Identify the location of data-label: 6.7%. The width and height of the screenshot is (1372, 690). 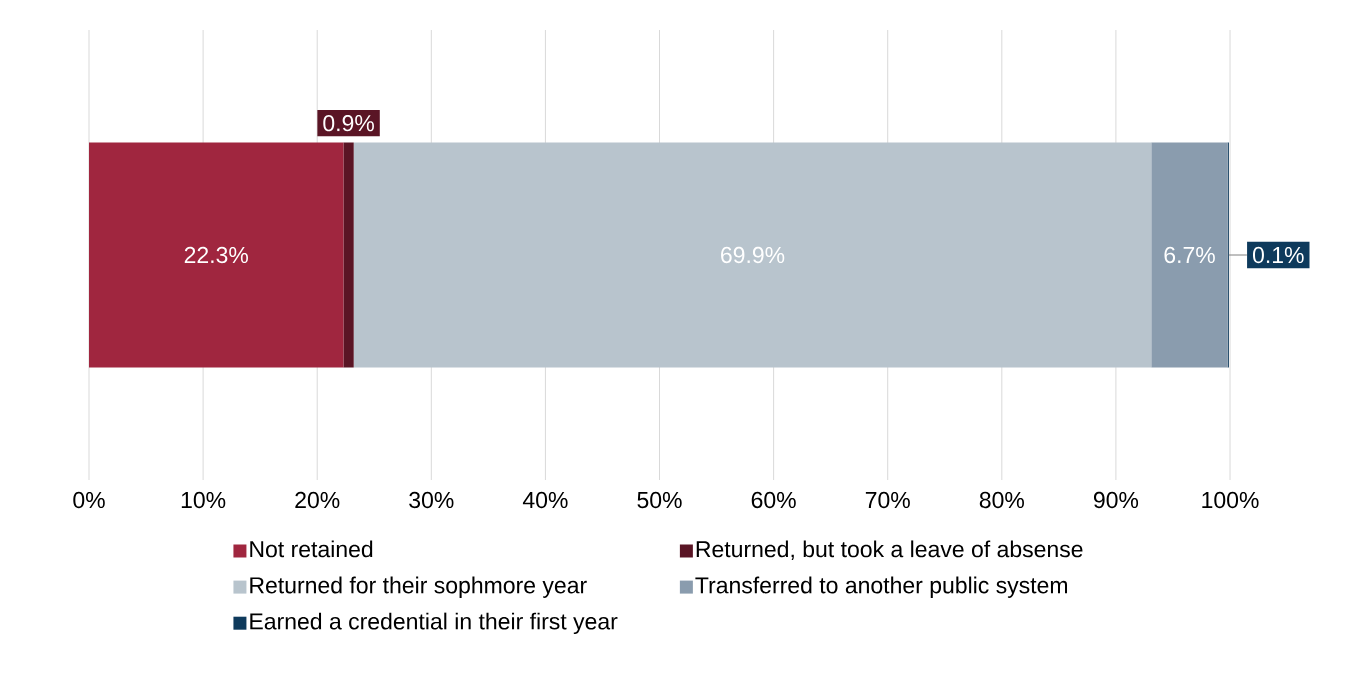
(1189, 255).